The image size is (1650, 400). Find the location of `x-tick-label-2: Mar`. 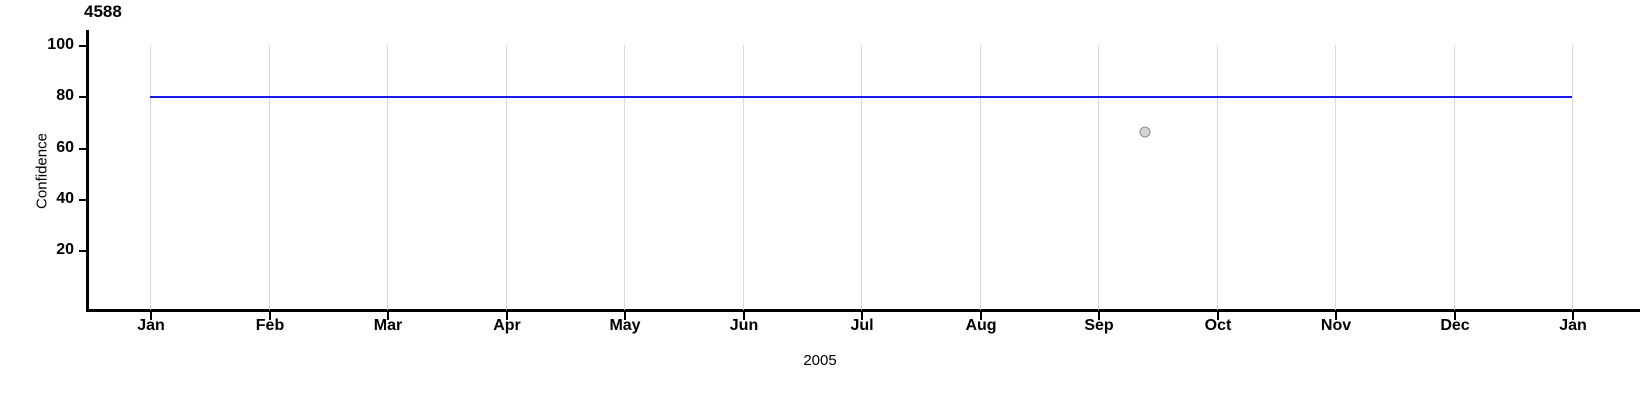

x-tick-label-2: Mar is located at coordinates (388, 325).